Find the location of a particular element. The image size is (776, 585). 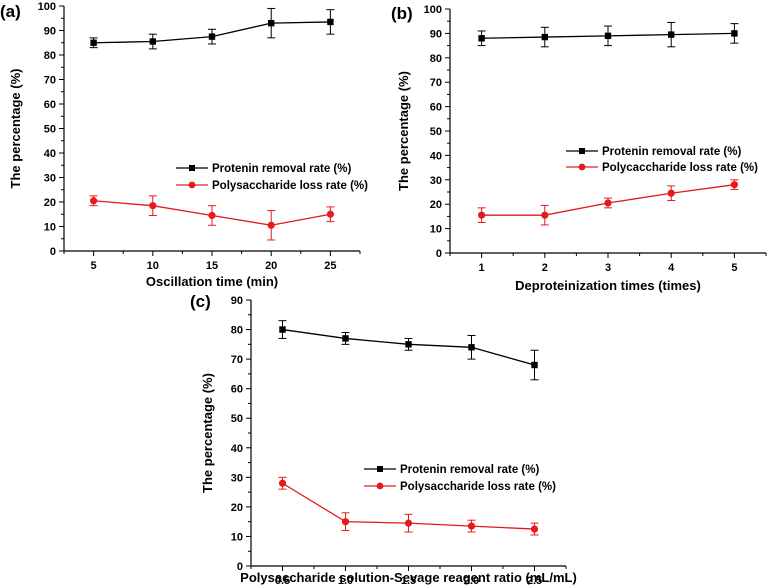

x-axis-title: Oscillation time (min) is located at coordinates (212, 281).